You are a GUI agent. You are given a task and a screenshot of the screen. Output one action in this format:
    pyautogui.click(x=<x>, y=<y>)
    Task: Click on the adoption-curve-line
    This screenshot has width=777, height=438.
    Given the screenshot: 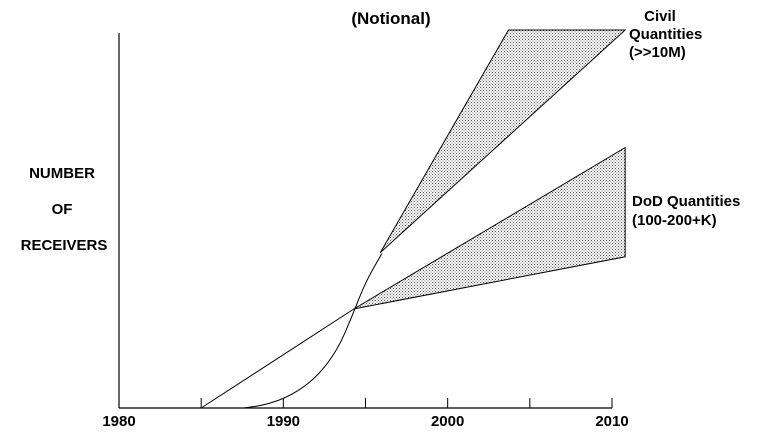 What is the action you would take?
    pyautogui.click(x=313, y=331)
    